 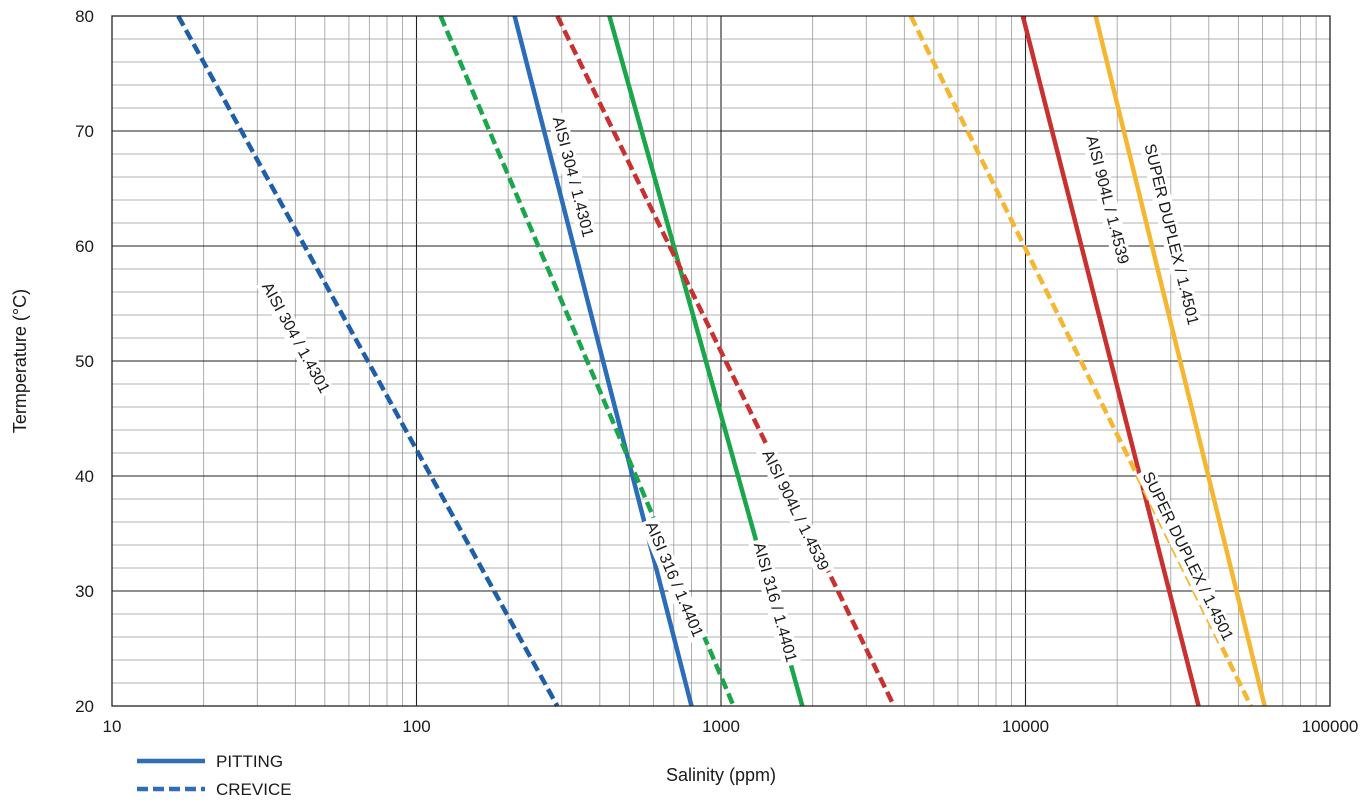 I want to click on y-tick-label: 80, so click(x=84, y=16).